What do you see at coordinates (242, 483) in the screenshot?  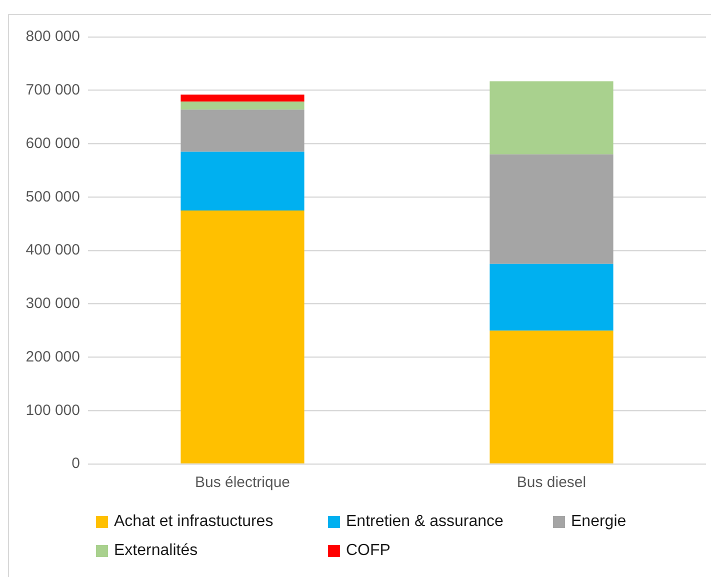 I see `x-tick-label: Bus électrique` at bounding box center [242, 483].